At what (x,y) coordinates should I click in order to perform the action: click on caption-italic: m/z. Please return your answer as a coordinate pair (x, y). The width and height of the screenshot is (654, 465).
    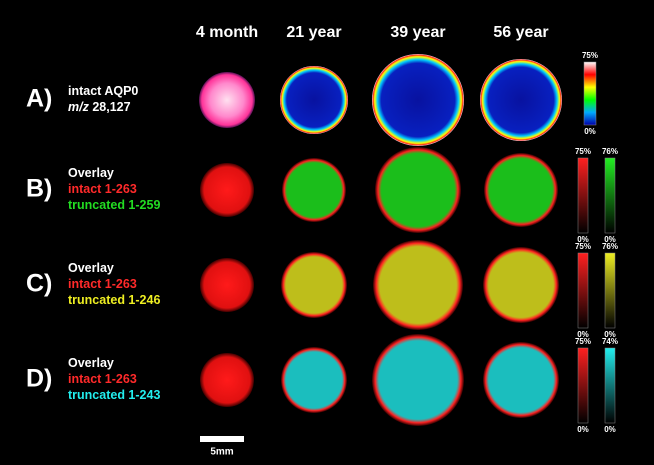
    Looking at the image, I should click on (79, 107).